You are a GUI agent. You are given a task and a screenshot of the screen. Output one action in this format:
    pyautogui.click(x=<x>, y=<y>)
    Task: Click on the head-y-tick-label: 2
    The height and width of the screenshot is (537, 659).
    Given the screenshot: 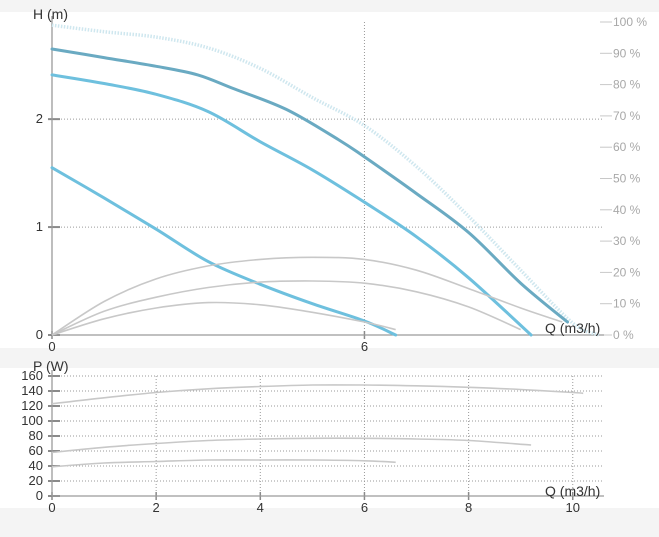 What is the action you would take?
    pyautogui.click(x=39, y=118)
    